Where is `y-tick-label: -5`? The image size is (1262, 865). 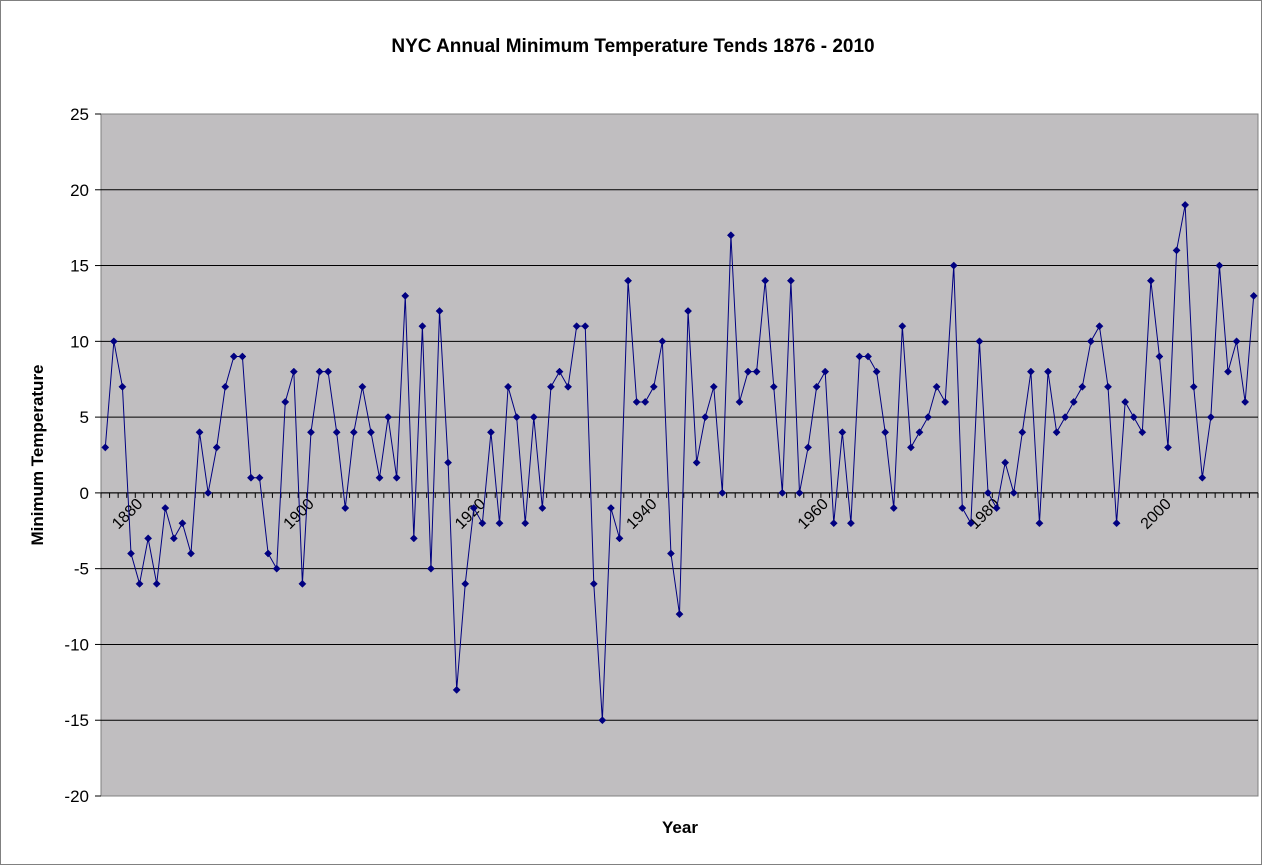
y-tick-label: -5 is located at coordinates (81, 569).